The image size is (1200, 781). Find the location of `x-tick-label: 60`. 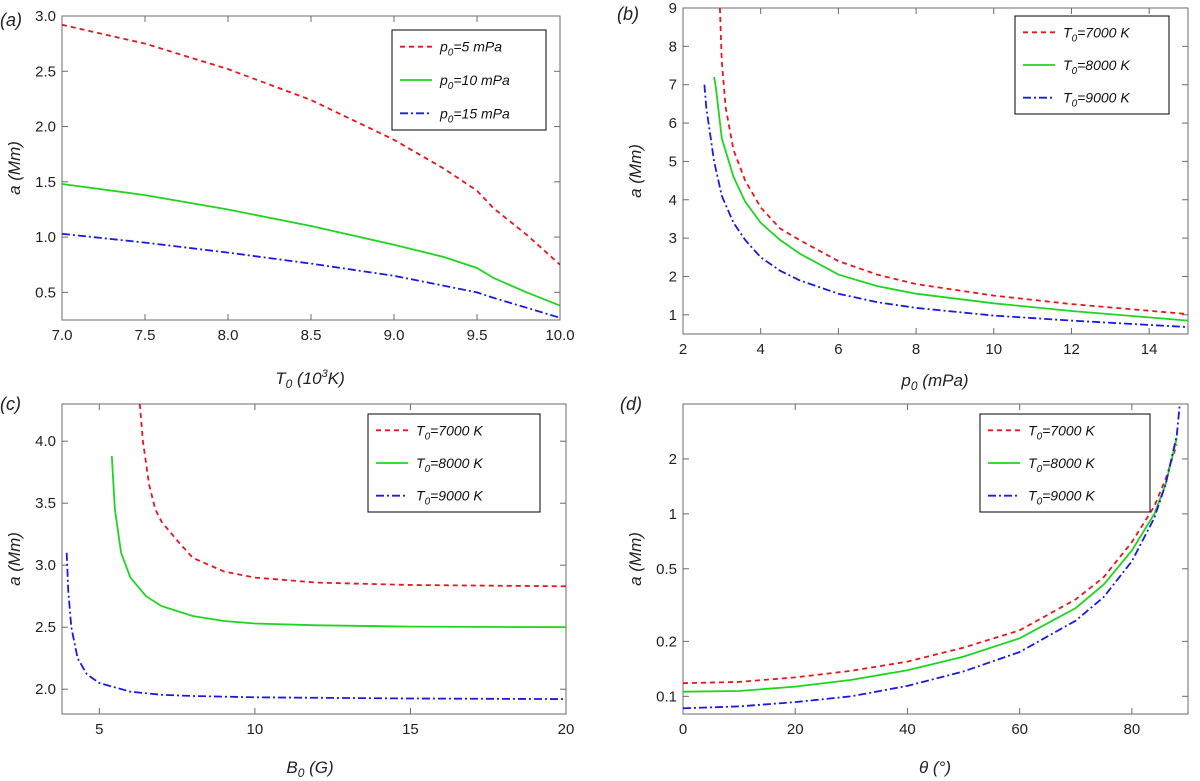

x-tick-label: 60 is located at coordinates (1019, 729).